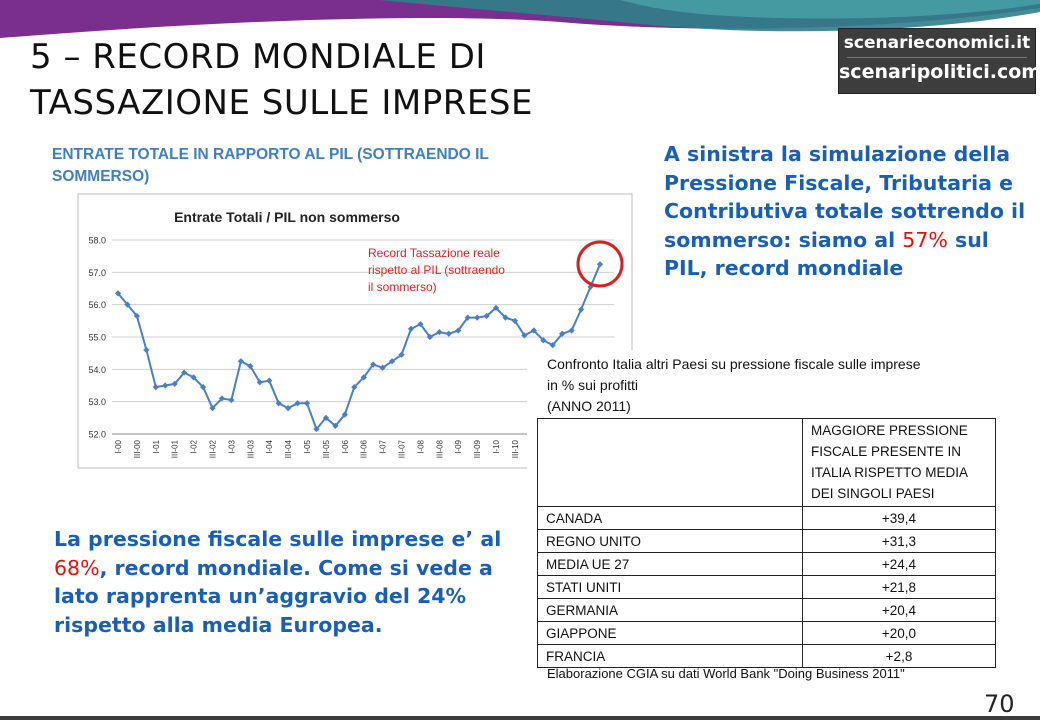 Image resolution: width=1040 pixels, height=720 pixels. I want to click on logo-line-2: scenaripolitici.com, so click(939, 72).